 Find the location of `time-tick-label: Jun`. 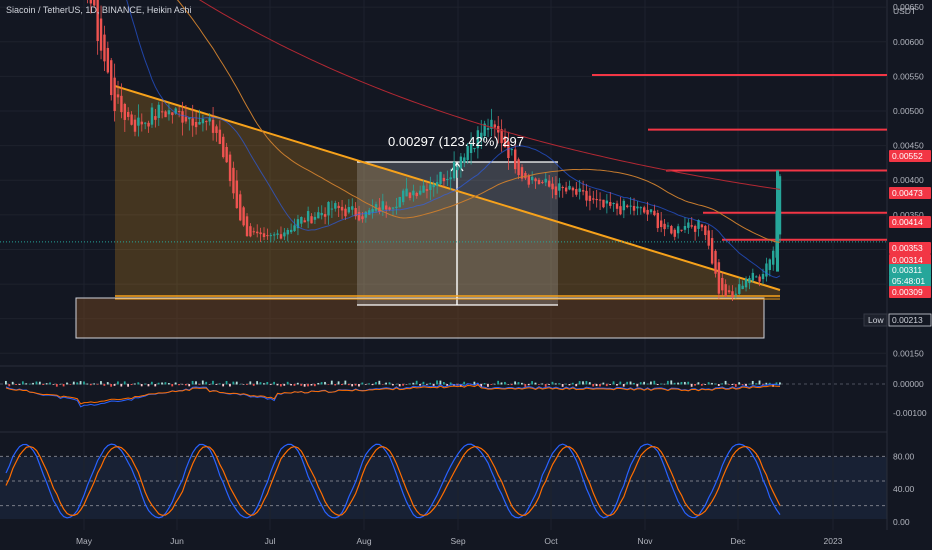

time-tick-label: Jun is located at coordinates (177, 541).